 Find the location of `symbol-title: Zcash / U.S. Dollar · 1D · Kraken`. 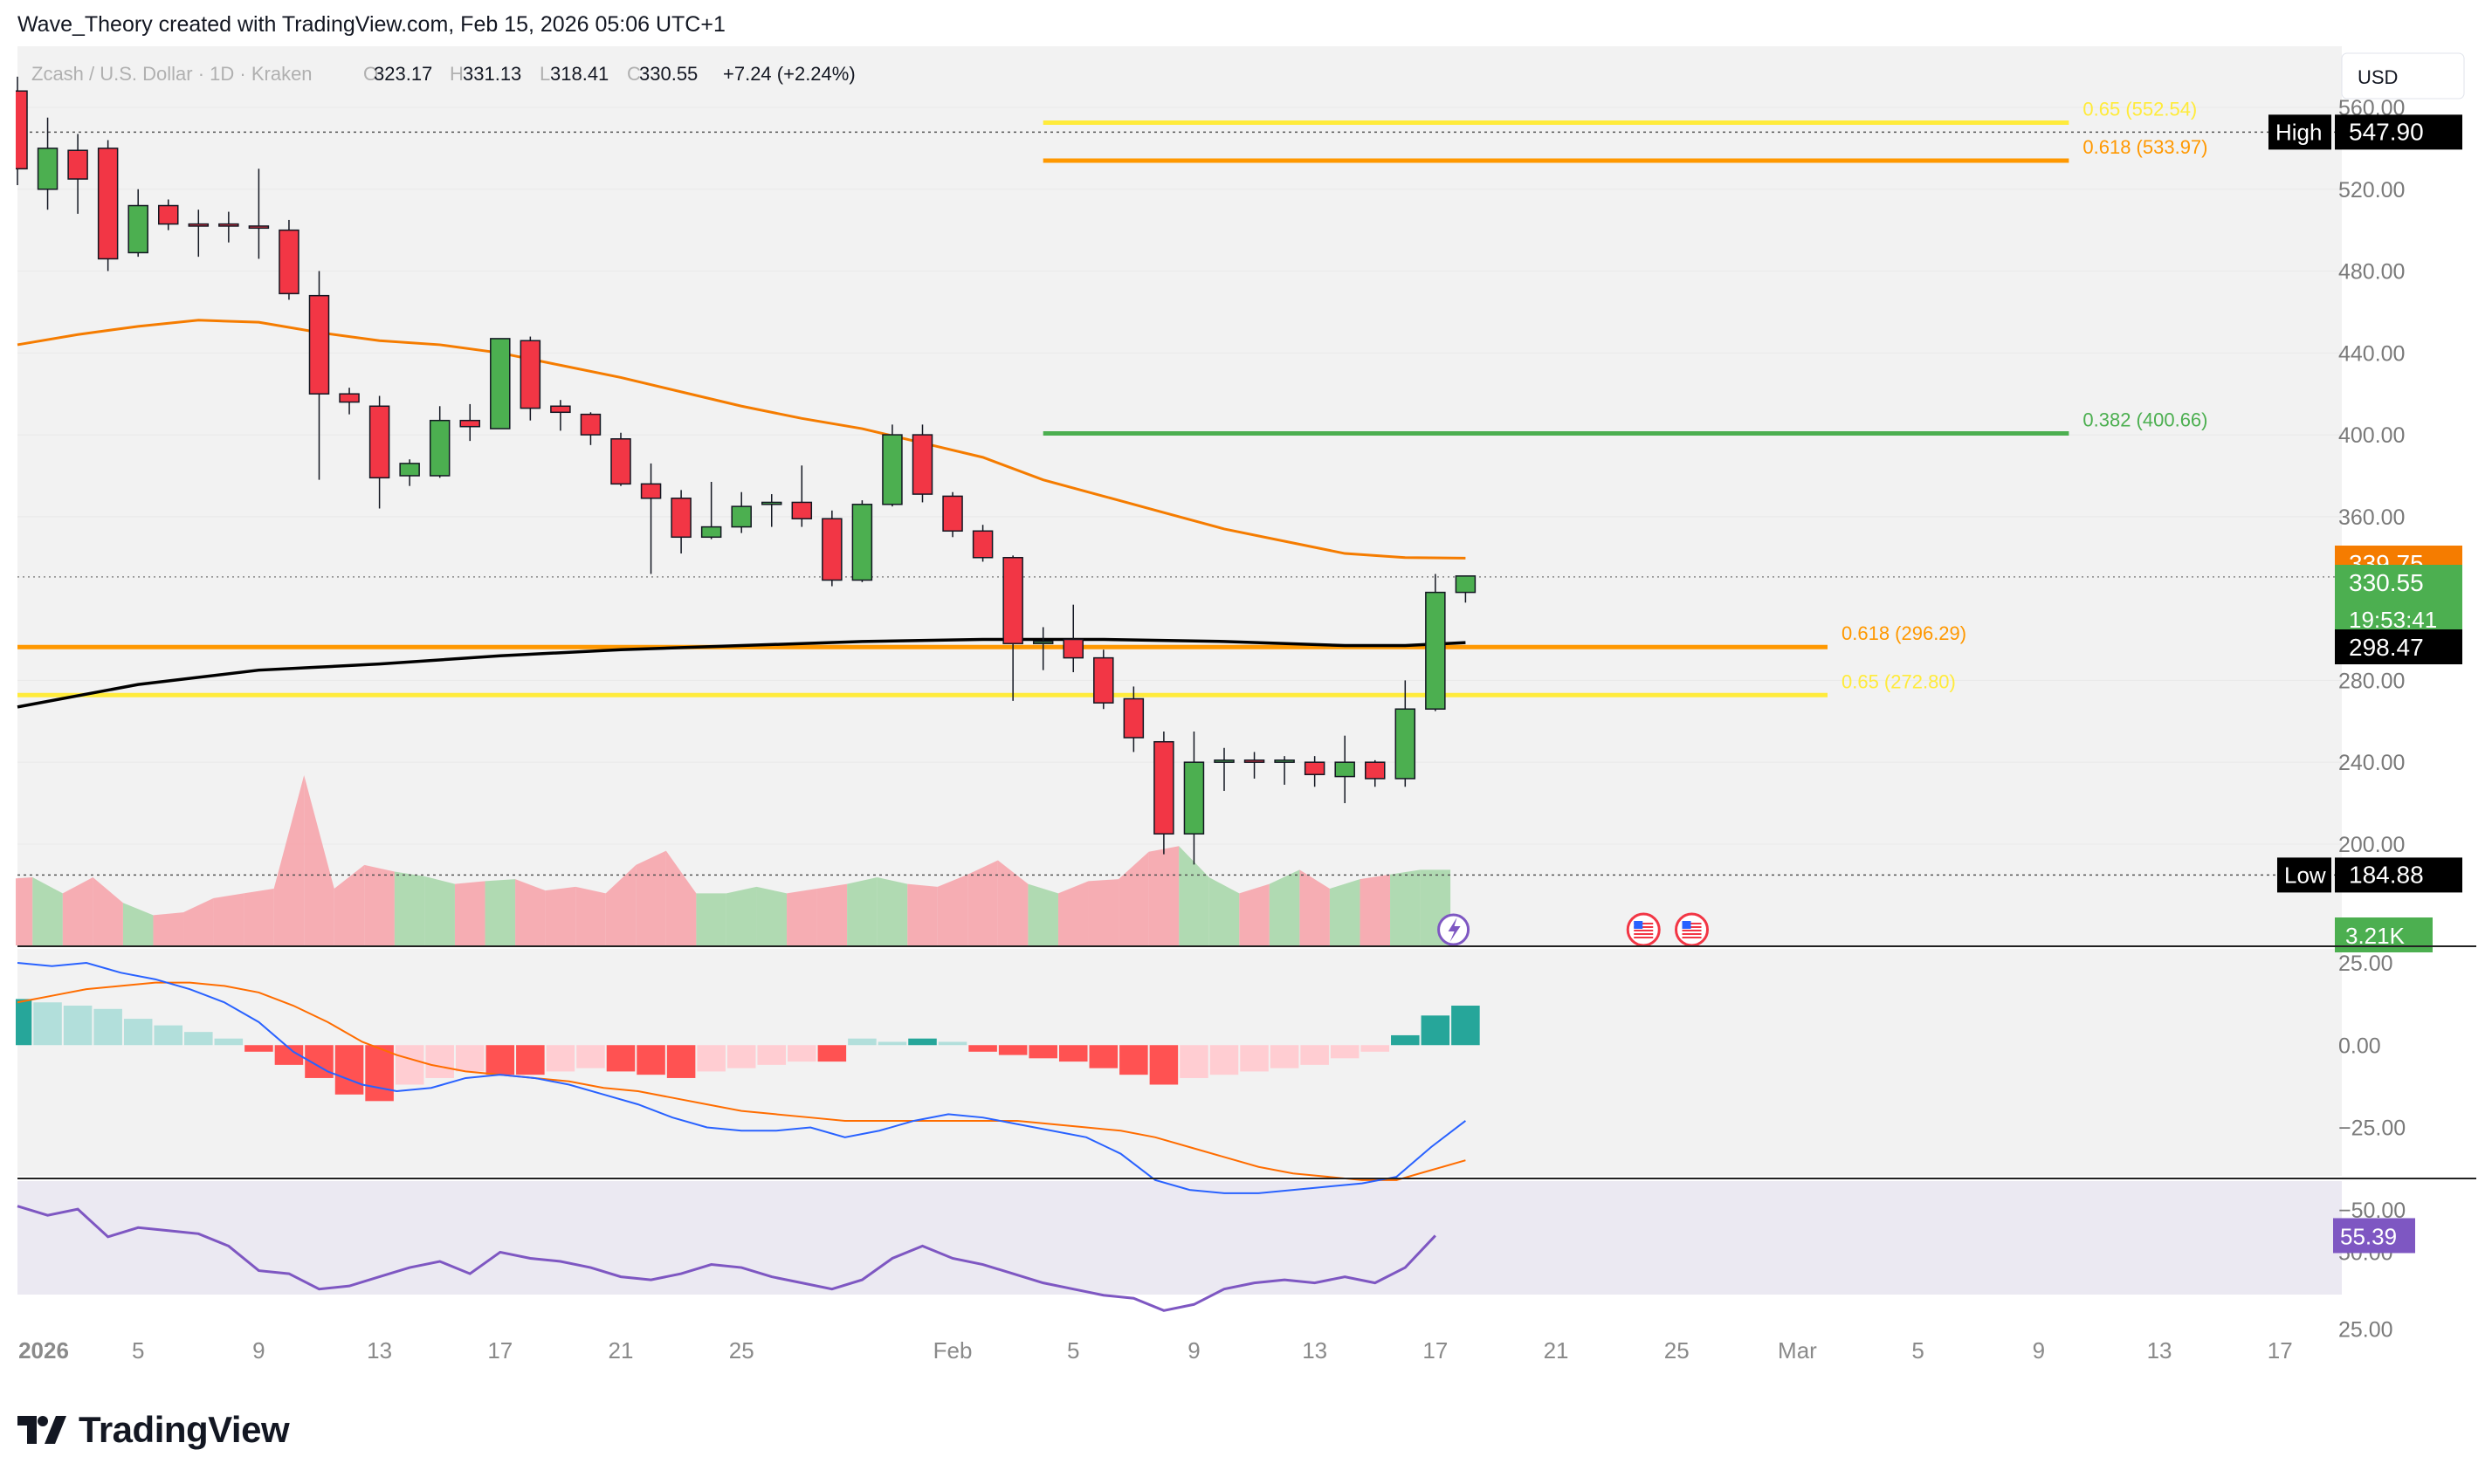

symbol-title: Zcash / U.S. Dollar · 1D · Kraken is located at coordinates (172, 74).